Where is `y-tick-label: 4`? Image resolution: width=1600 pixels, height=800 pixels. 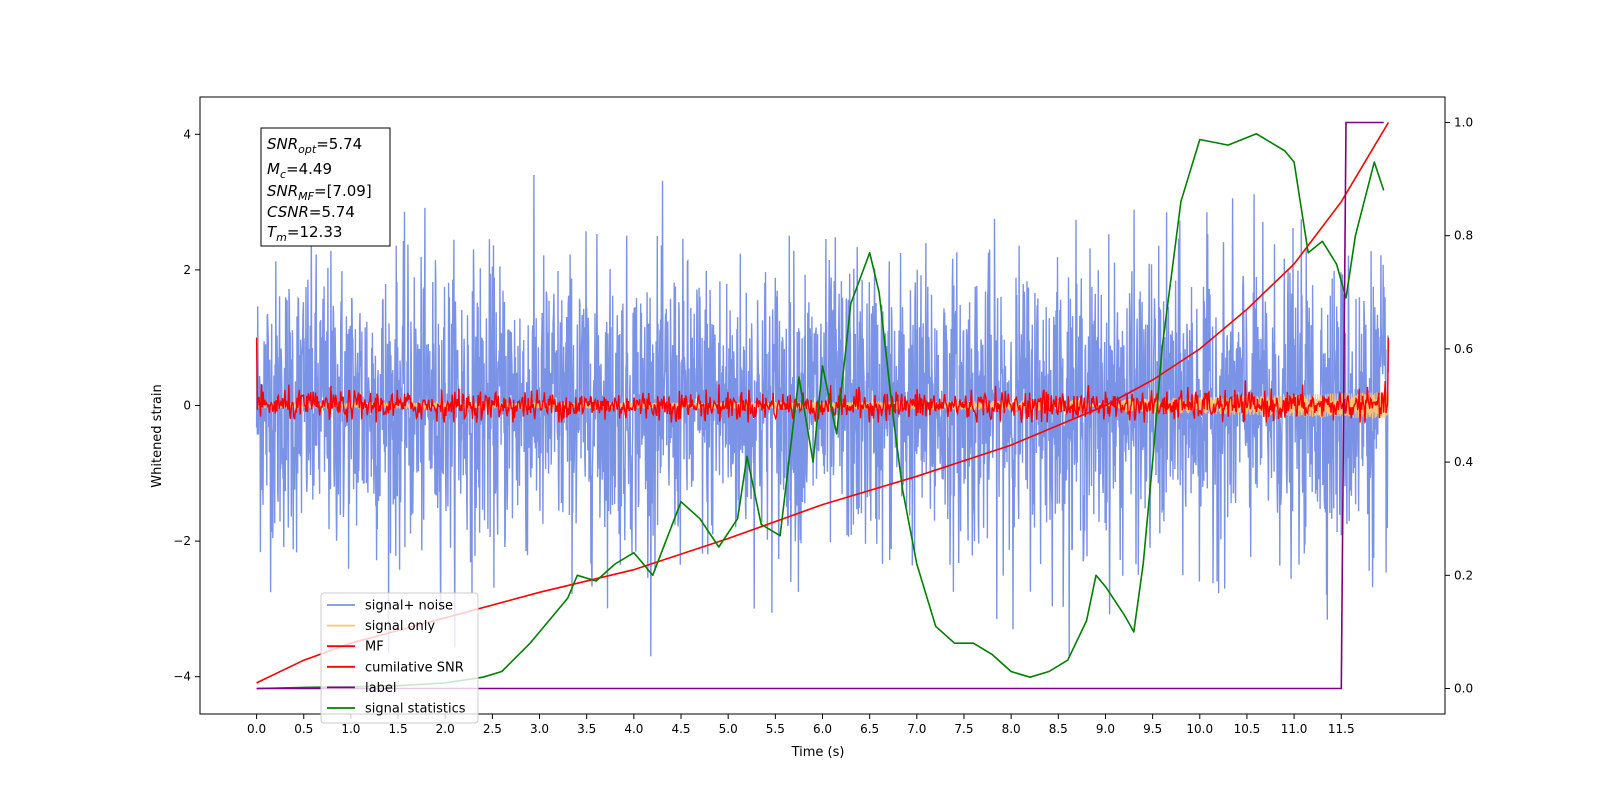
y-tick-label: 4 is located at coordinates (187, 134).